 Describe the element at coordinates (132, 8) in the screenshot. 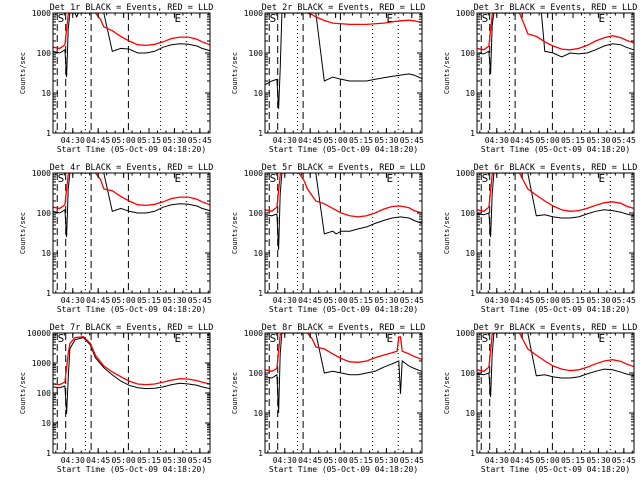

I see `panel-title: Det 1r BLACK = Events, RED = LLD` at that location.